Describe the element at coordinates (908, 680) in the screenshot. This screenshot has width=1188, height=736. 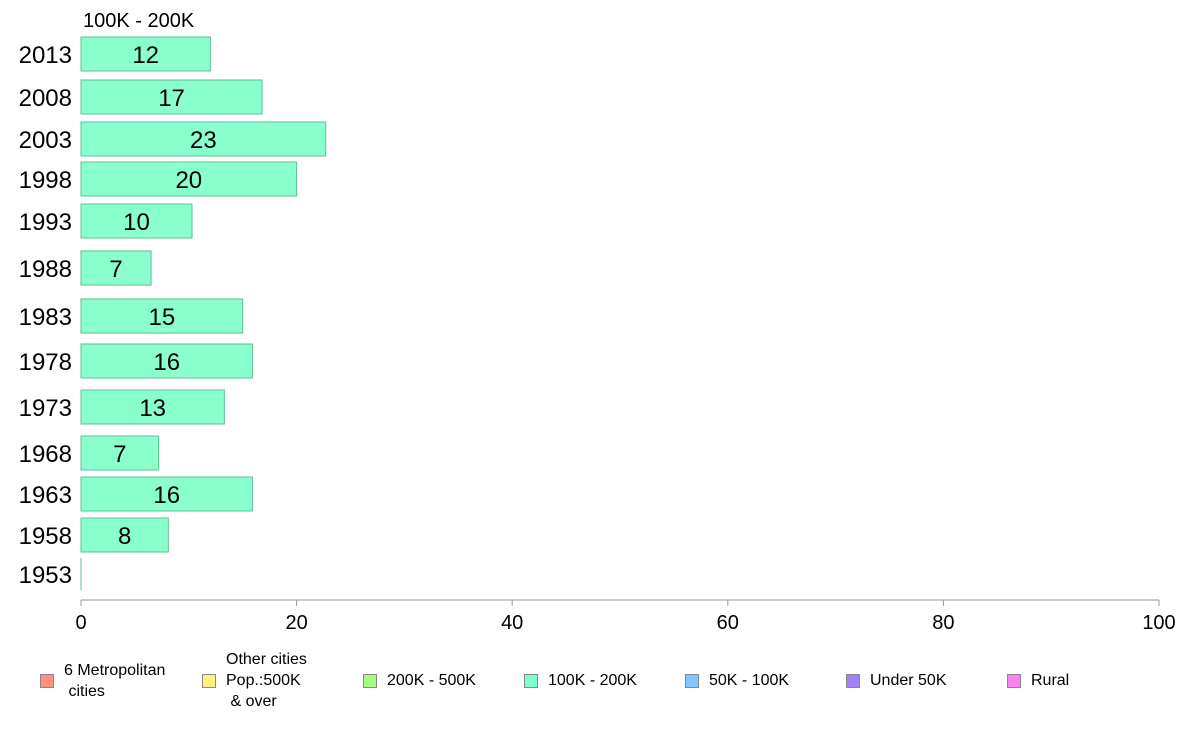
I see `legend-label: Under 50K` at that location.